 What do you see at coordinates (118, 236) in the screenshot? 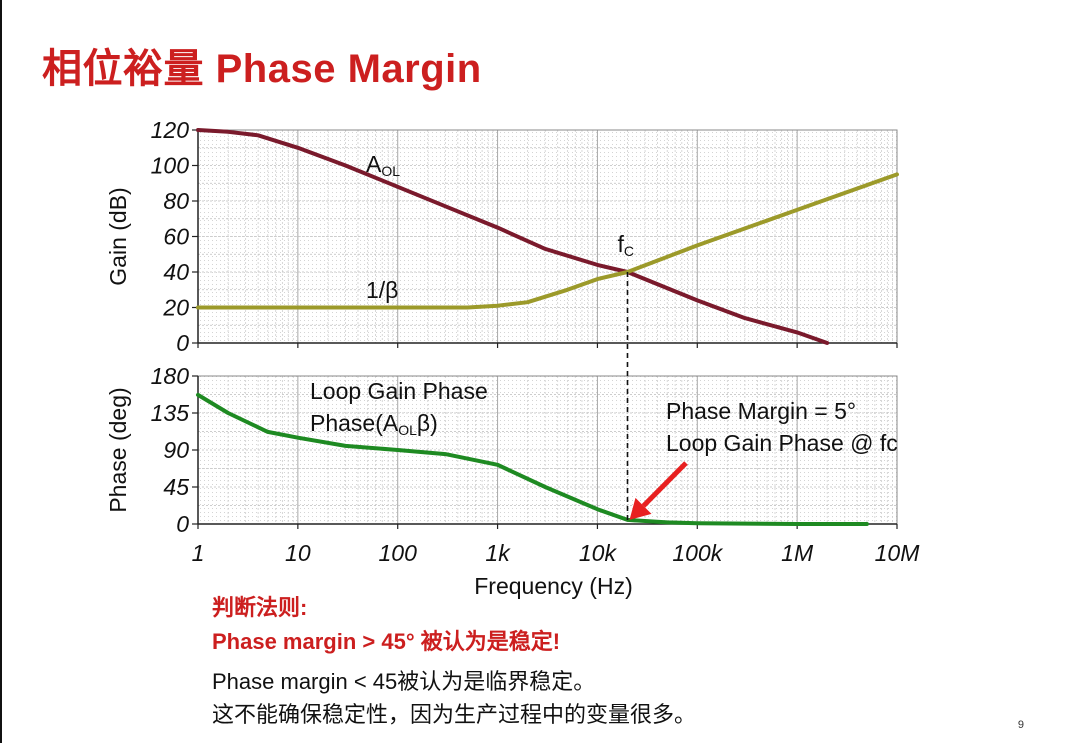
I see `gain-ylabel: Gain (dB)` at bounding box center [118, 236].